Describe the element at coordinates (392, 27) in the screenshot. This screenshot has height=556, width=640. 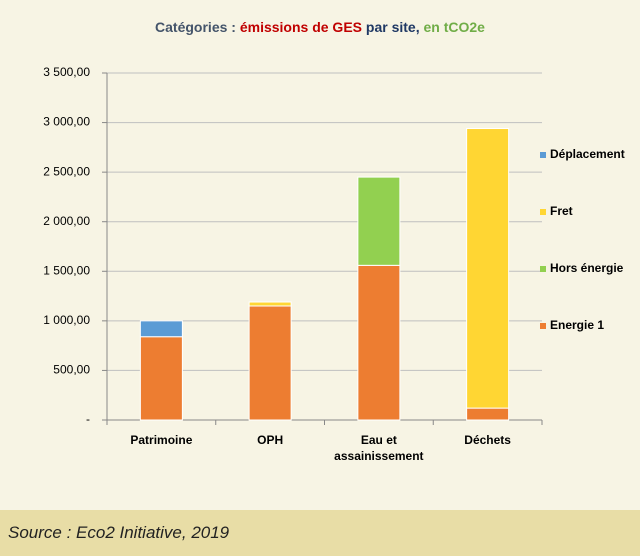
I see `title-part: par site,` at that location.